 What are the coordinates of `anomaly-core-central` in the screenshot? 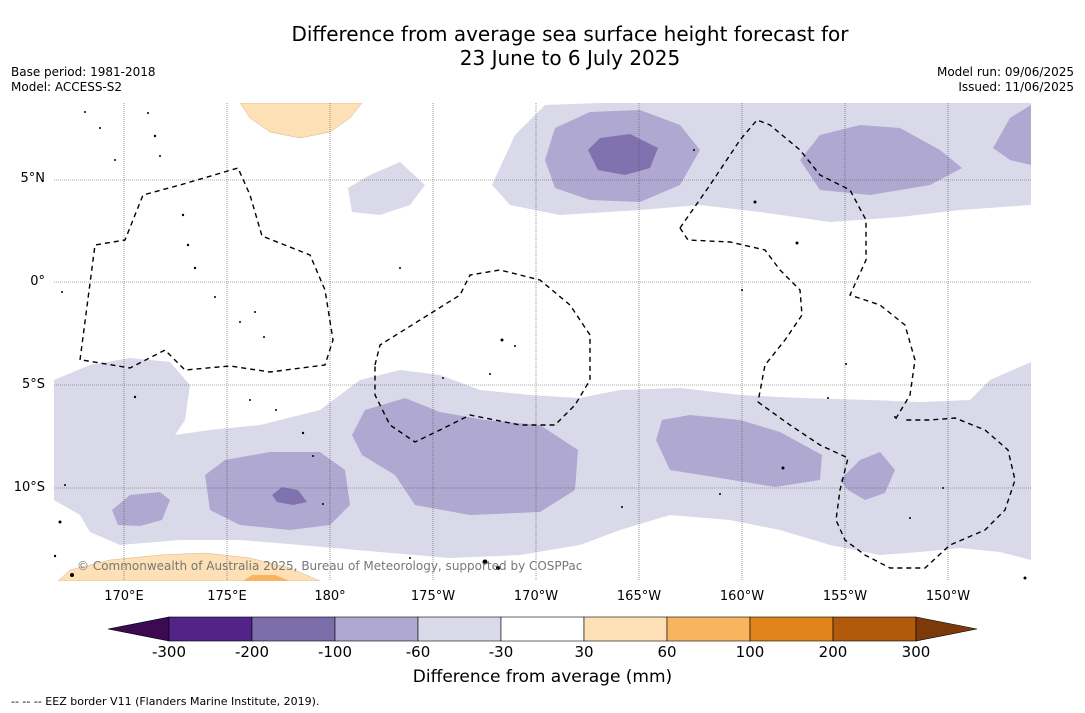 It's located at (465, 456).